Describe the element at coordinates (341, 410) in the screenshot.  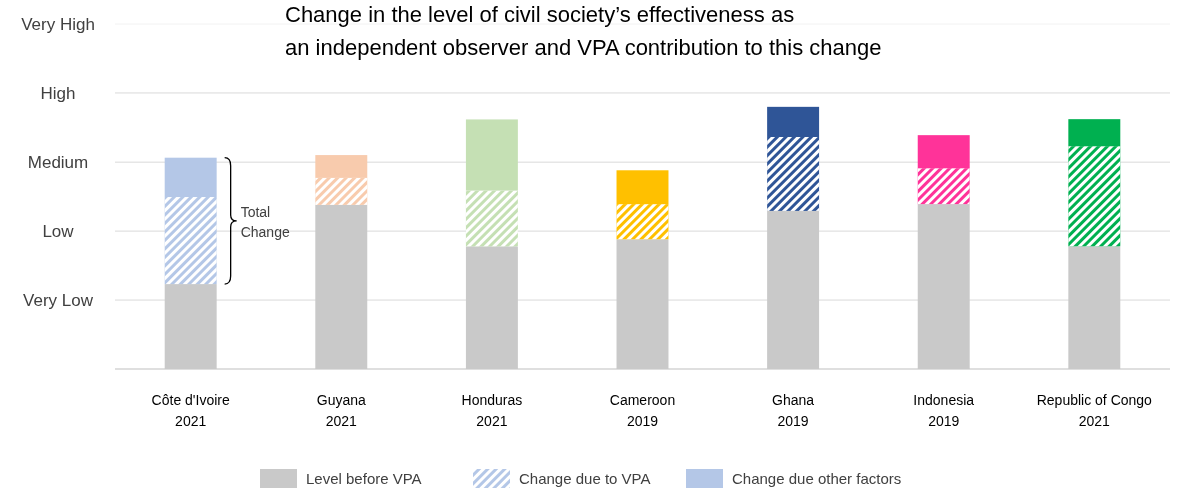
I see `x-tick-label: Guyana 2021` at that location.